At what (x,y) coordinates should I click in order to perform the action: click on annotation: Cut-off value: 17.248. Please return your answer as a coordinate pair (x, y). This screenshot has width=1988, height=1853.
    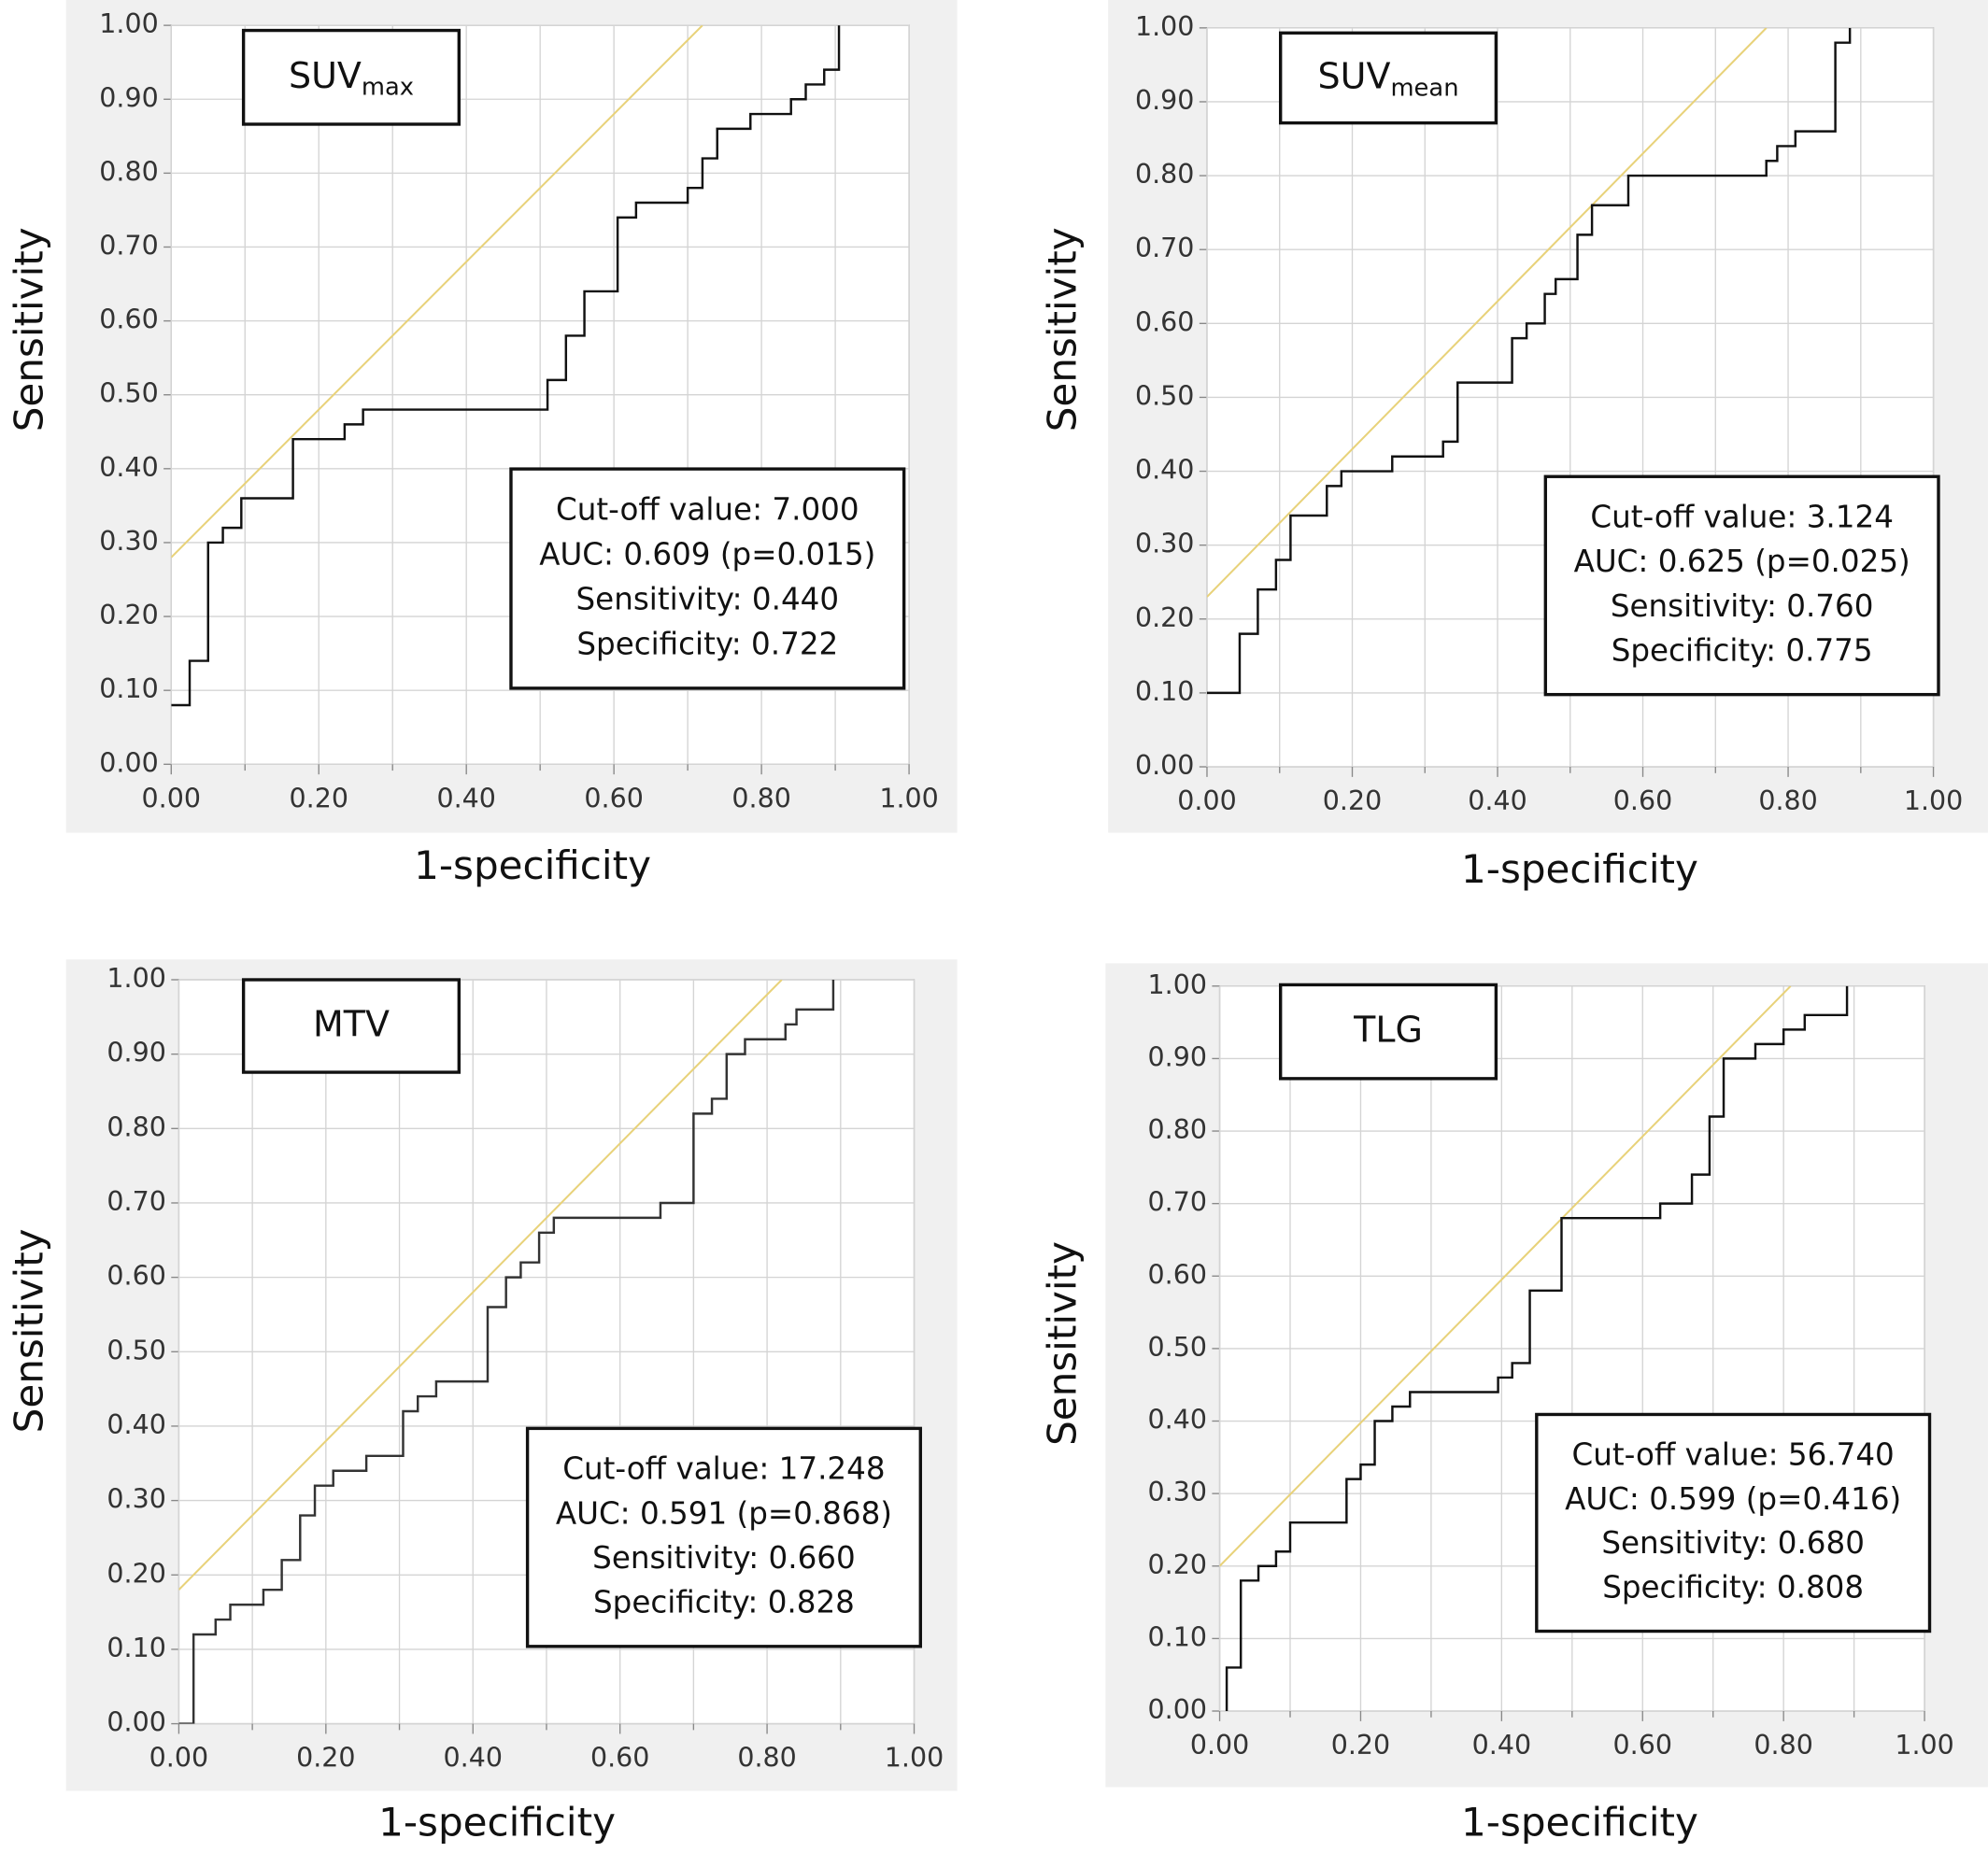
    Looking at the image, I should click on (723, 1469).